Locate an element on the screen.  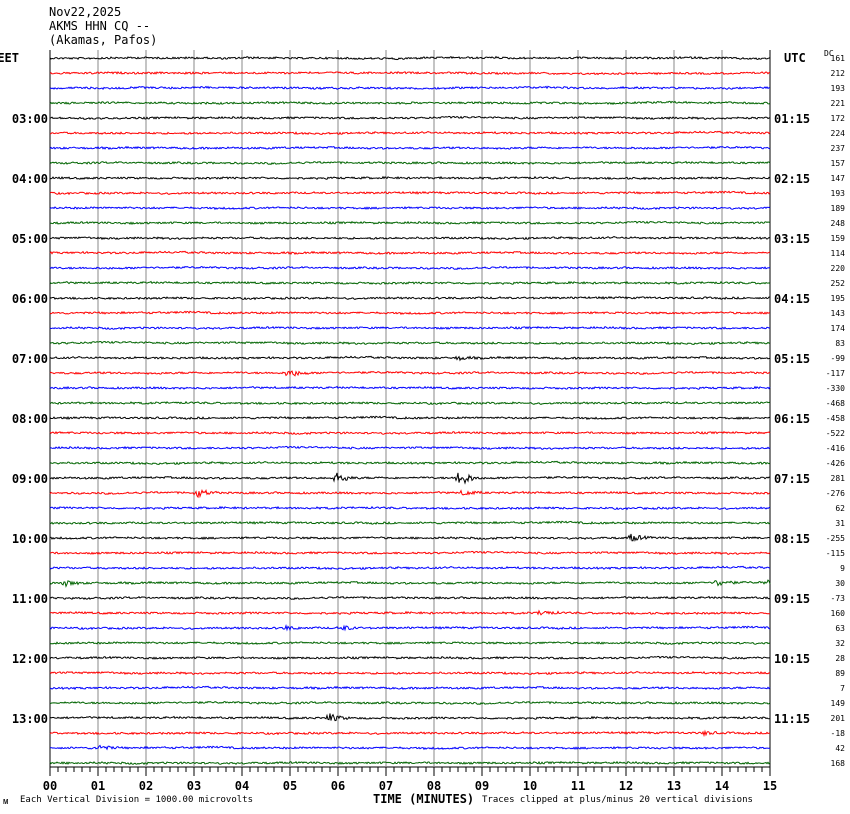
utc-hour-label: 06:15 is located at coordinates (792, 419).